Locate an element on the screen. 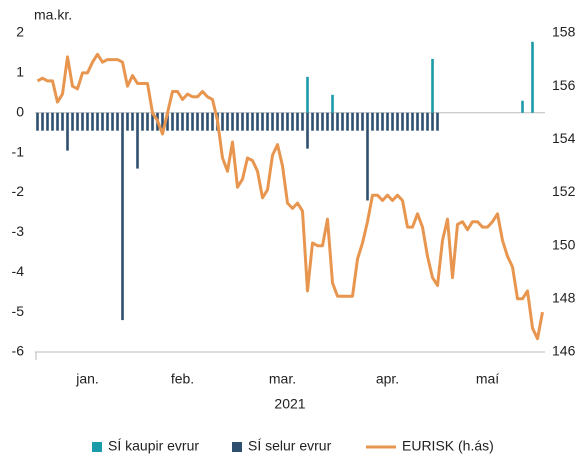 The height and width of the screenshot is (459, 583). y2-tick-label: 152 is located at coordinates (564, 191).